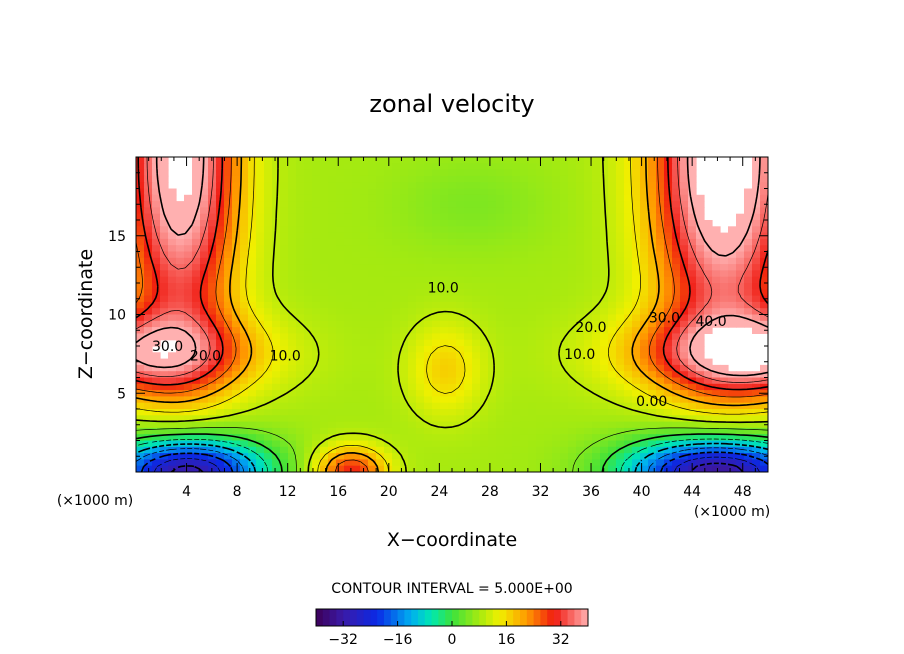  I want to click on x-tick-label: 48, so click(743, 492).